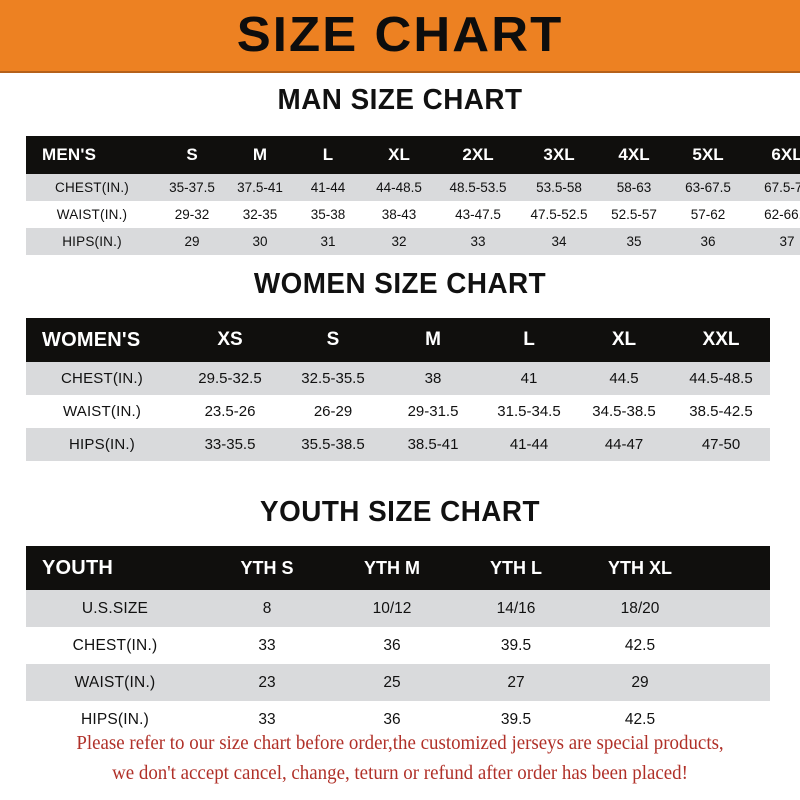 The image size is (800, 800). What do you see at coordinates (260, 214) in the screenshot?
I see `men-cell: 32-35` at bounding box center [260, 214].